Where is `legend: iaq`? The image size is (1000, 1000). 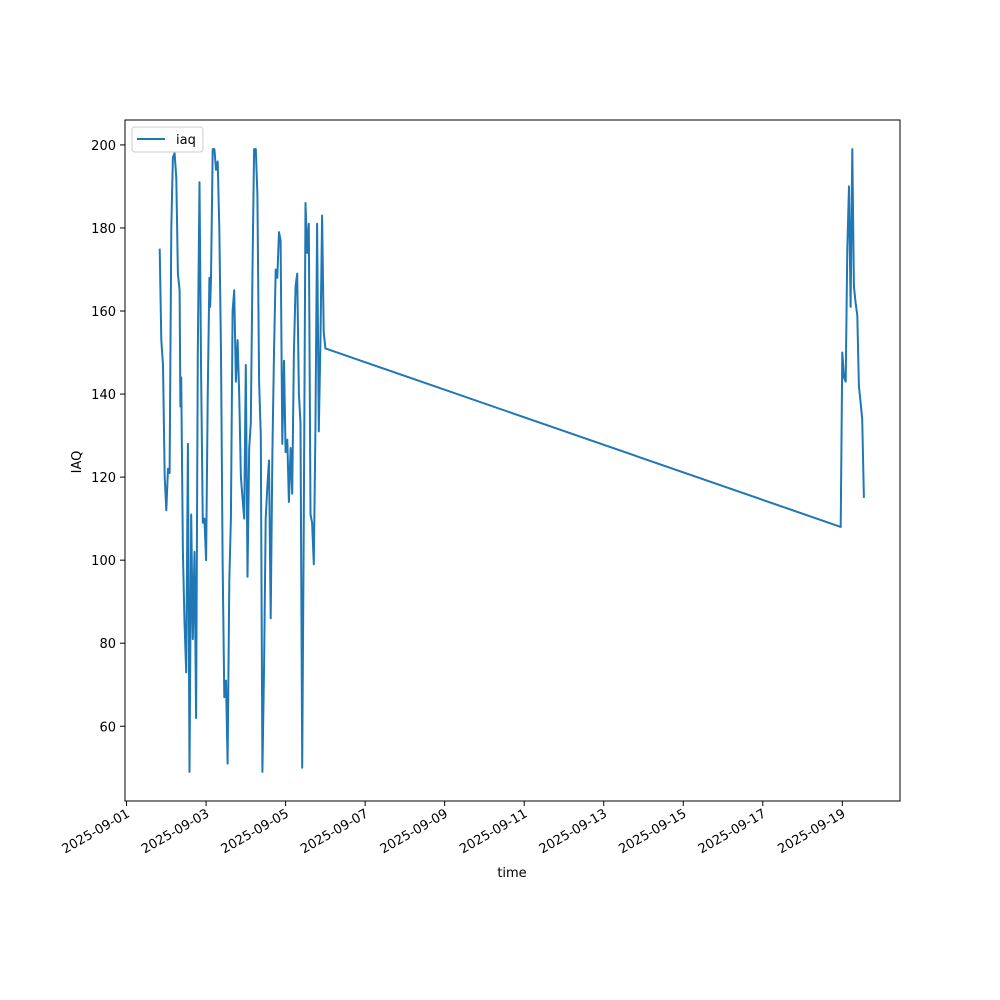 legend: iaq is located at coordinates (167, 139).